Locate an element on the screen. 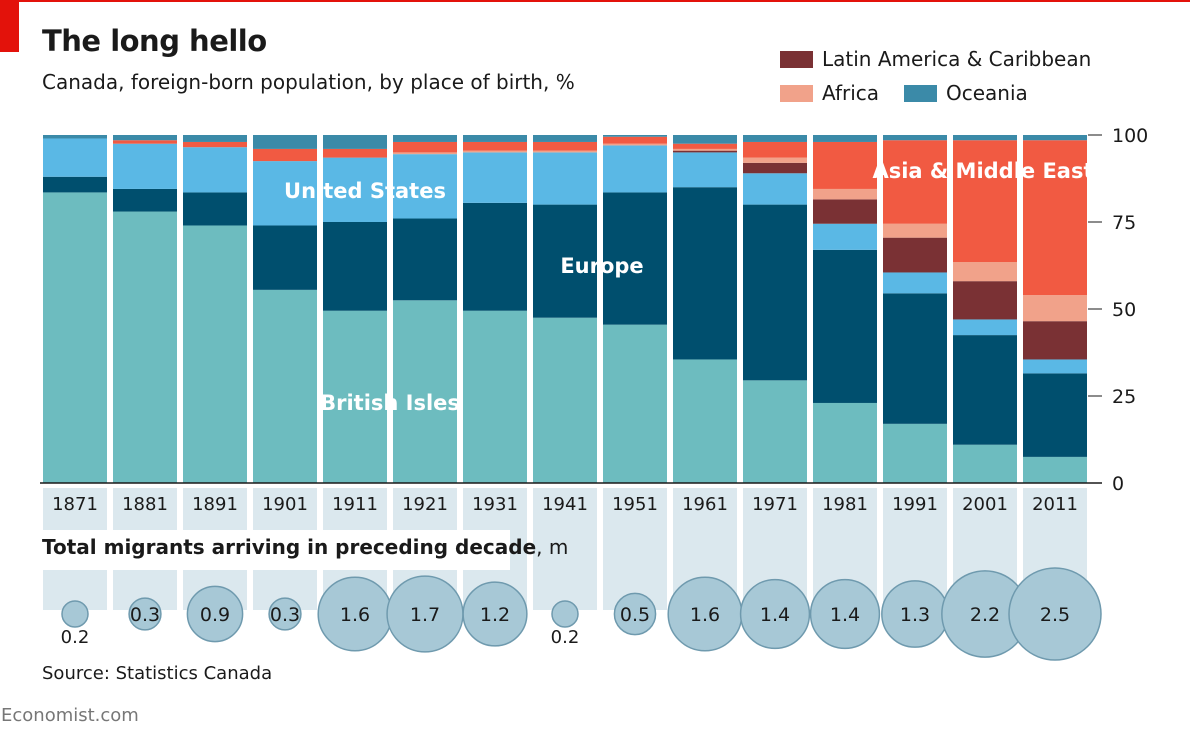 The image size is (1190, 736). x-tick-label-1951: 1951 is located at coordinates (635, 504).